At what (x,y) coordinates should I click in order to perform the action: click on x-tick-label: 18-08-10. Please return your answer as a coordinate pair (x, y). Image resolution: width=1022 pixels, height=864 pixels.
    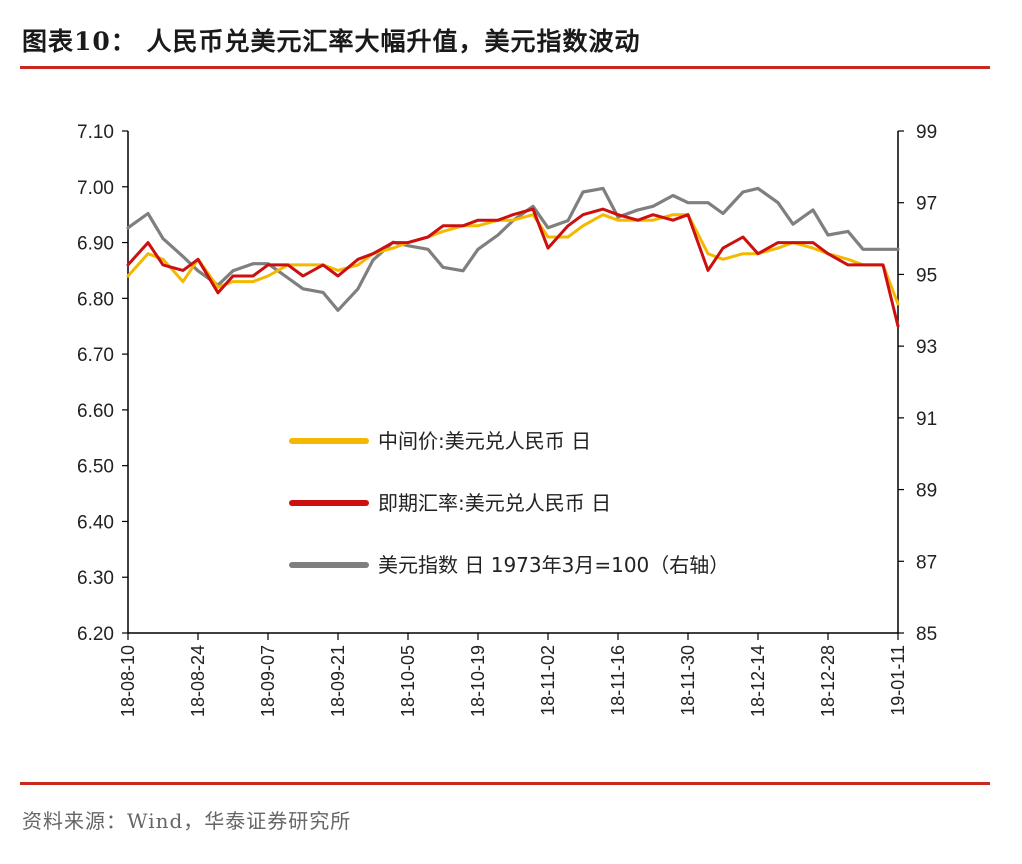
    Looking at the image, I should click on (128, 681).